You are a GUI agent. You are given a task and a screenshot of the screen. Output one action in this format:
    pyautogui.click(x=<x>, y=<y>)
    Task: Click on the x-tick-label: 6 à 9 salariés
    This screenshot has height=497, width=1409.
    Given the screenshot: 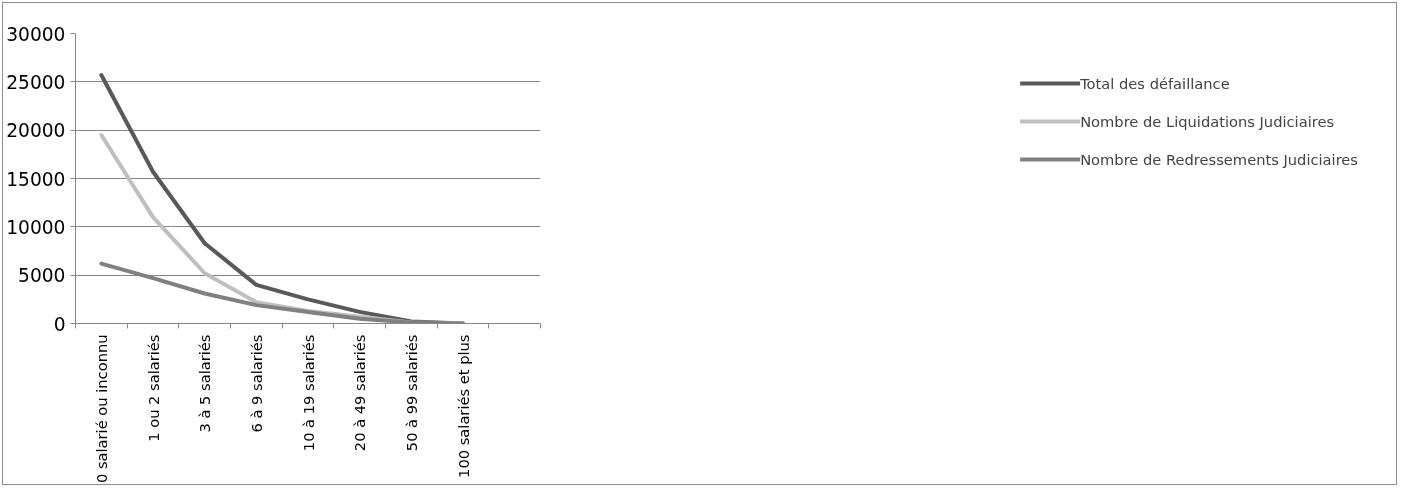 What is the action you would take?
    pyautogui.click(x=256, y=383)
    